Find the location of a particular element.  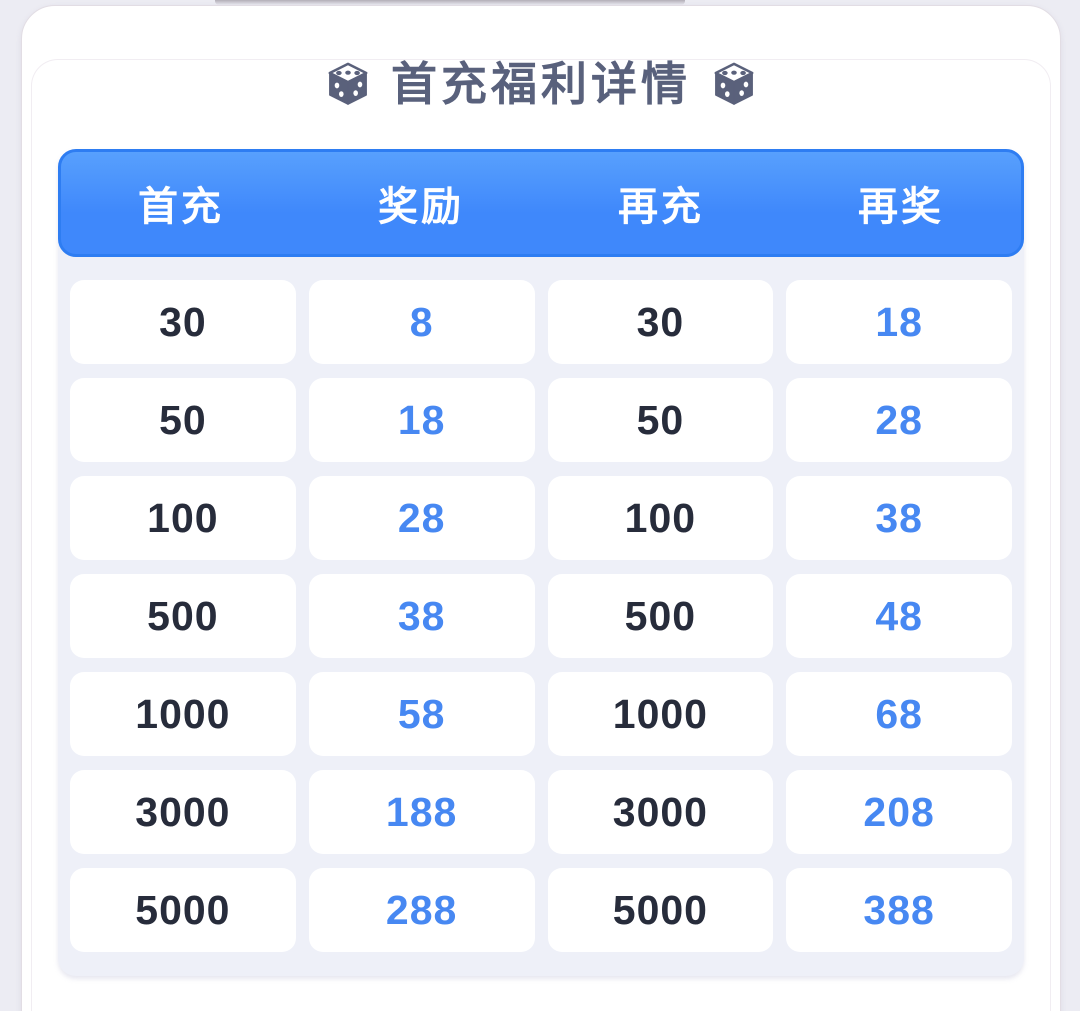

table-cell: 388 is located at coordinates (899, 910).